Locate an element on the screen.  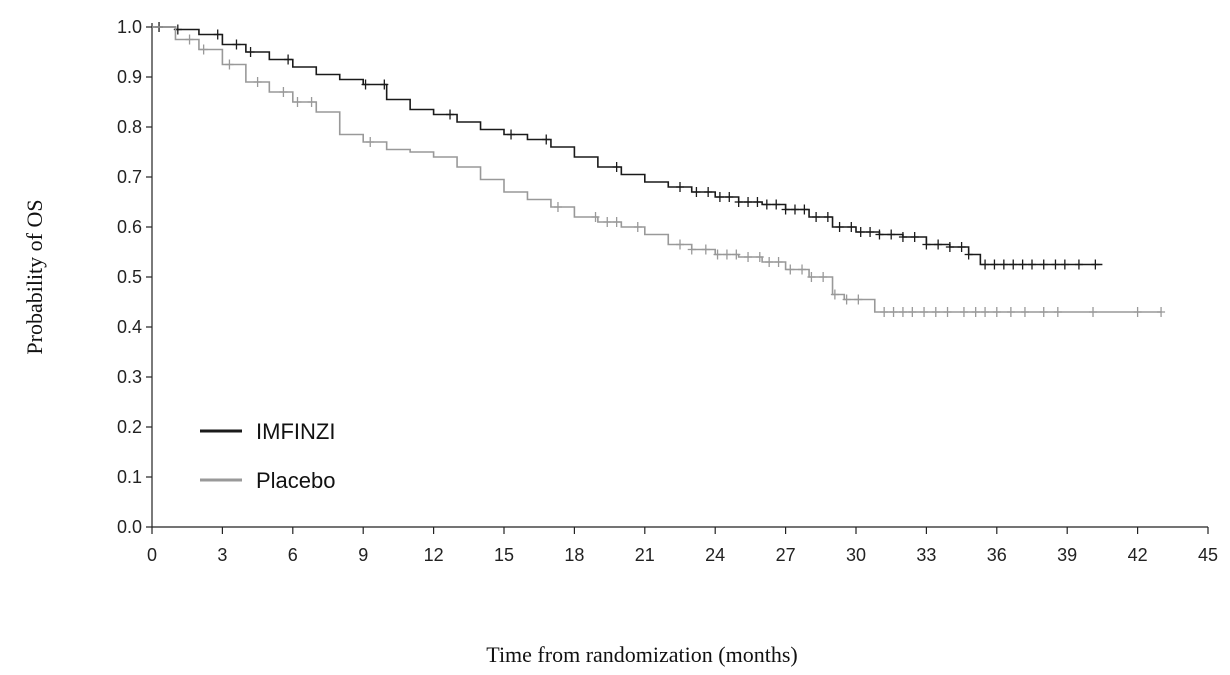
x-tick-label: 30 is located at coordinates (856, 555).